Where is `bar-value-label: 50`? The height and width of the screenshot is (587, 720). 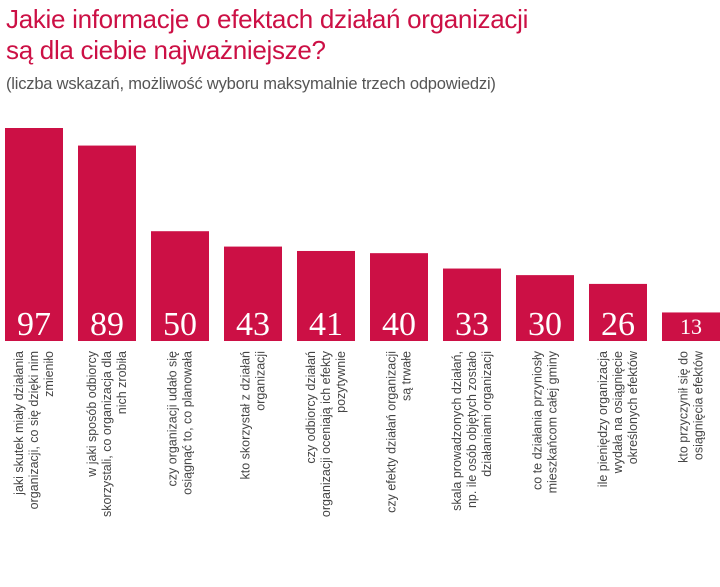
bar-value-label: 50 is located at coordinates (180, 324).